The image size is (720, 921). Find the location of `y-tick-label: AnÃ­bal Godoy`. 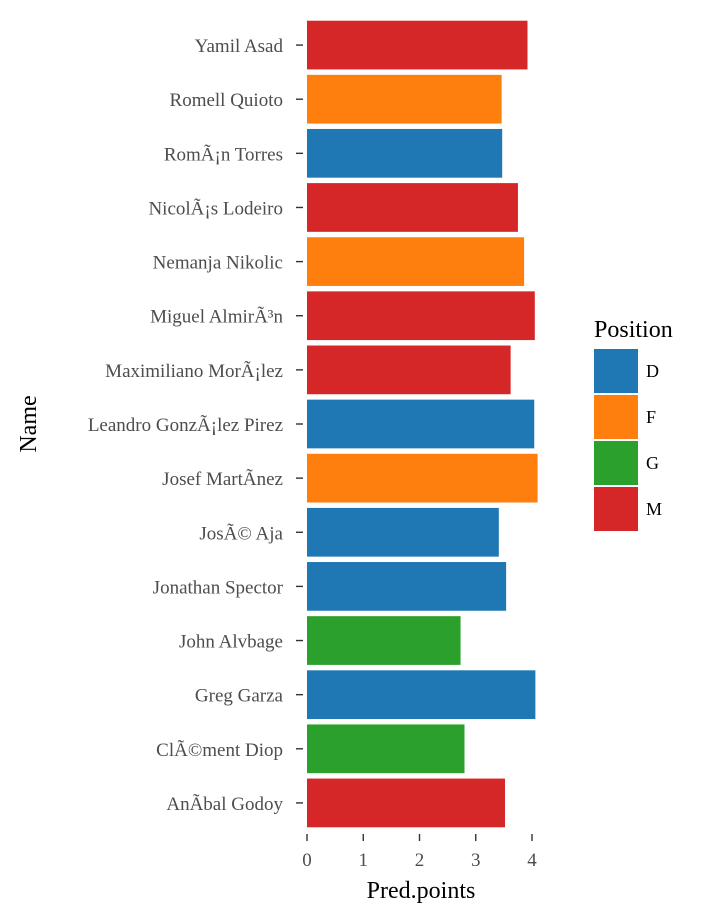

y-tick-label: AnÃ­bal Godoy is located at coordinates (224, 804).